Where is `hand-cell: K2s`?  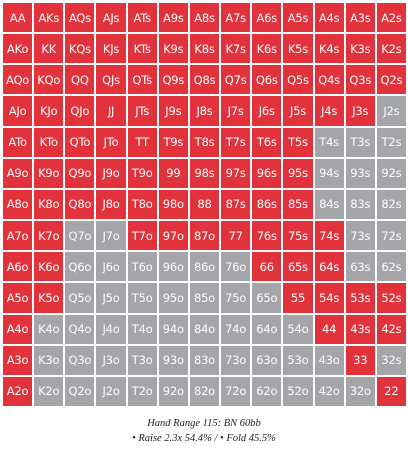
hand-cell: K2s is located at coordinates (391, 49).